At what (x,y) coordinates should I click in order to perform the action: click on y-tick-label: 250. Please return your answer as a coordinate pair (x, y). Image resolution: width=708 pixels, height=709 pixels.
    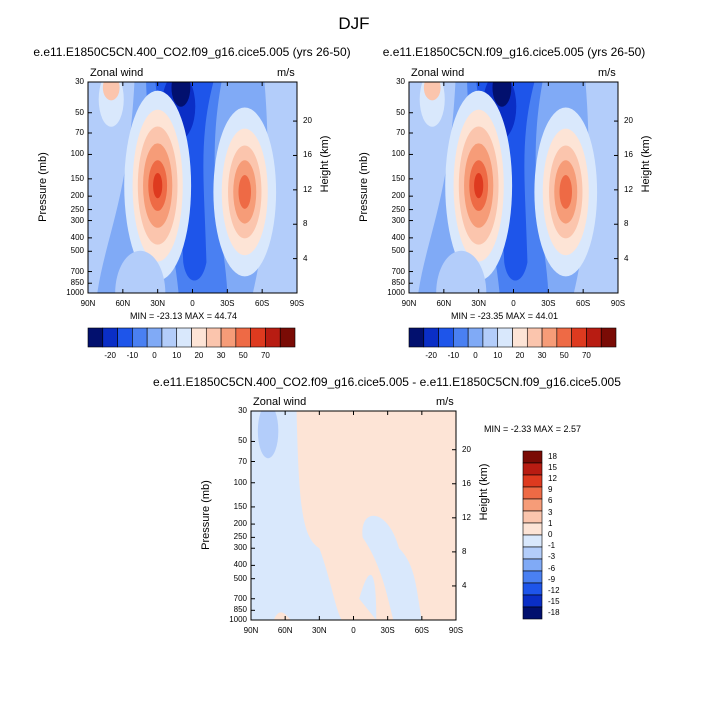
    Looking at the image, I should click on (398, 209).